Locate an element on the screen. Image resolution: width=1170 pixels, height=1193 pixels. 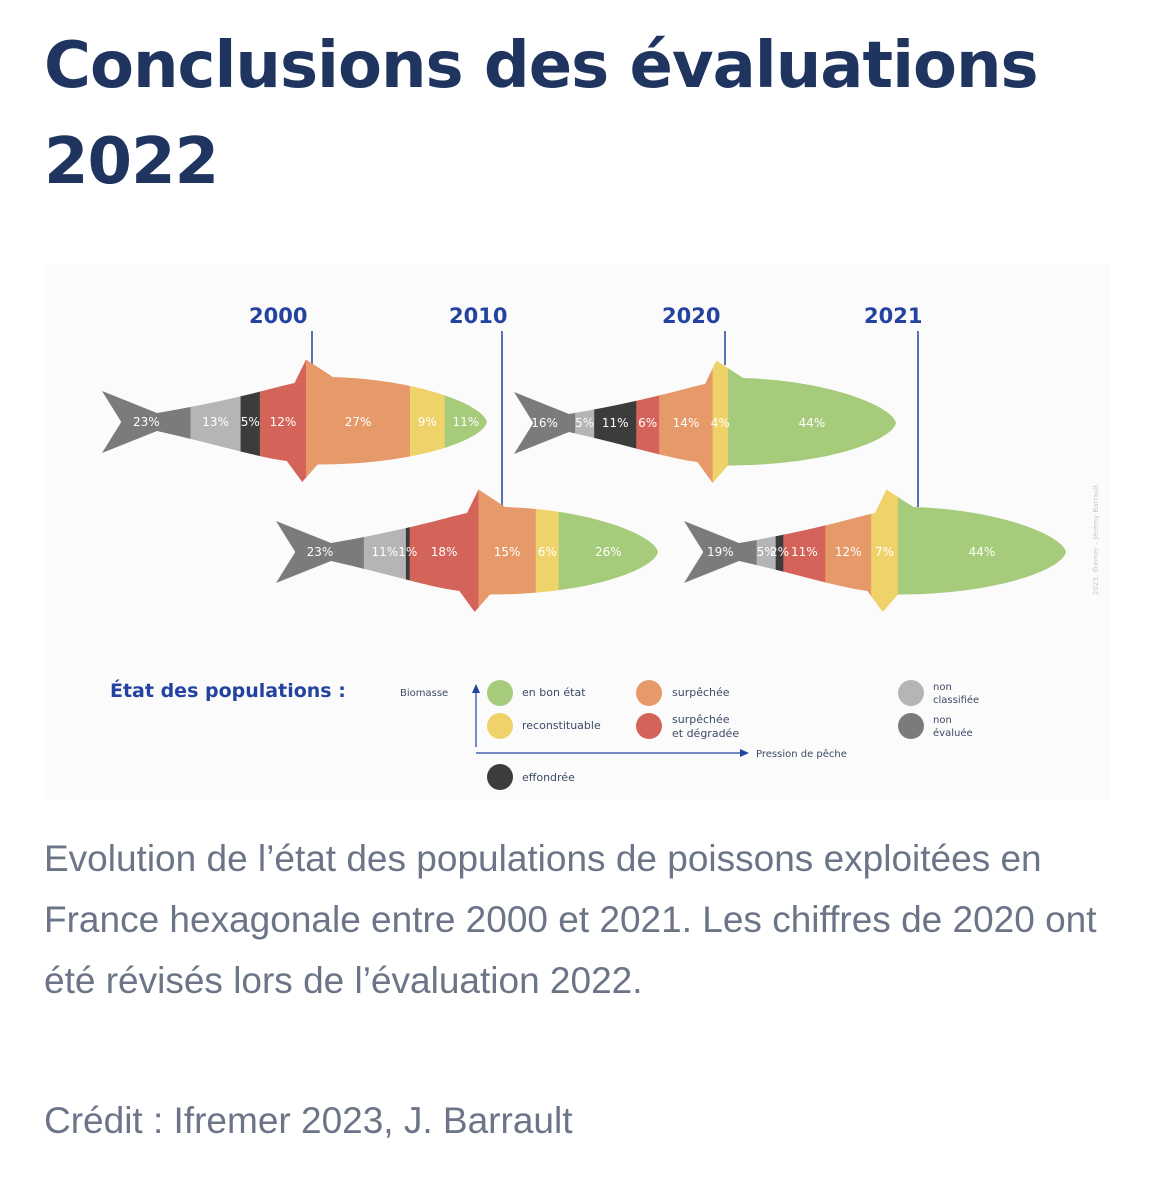
fish-2020-segment-label: 5% is located at coordinates (584, 423).